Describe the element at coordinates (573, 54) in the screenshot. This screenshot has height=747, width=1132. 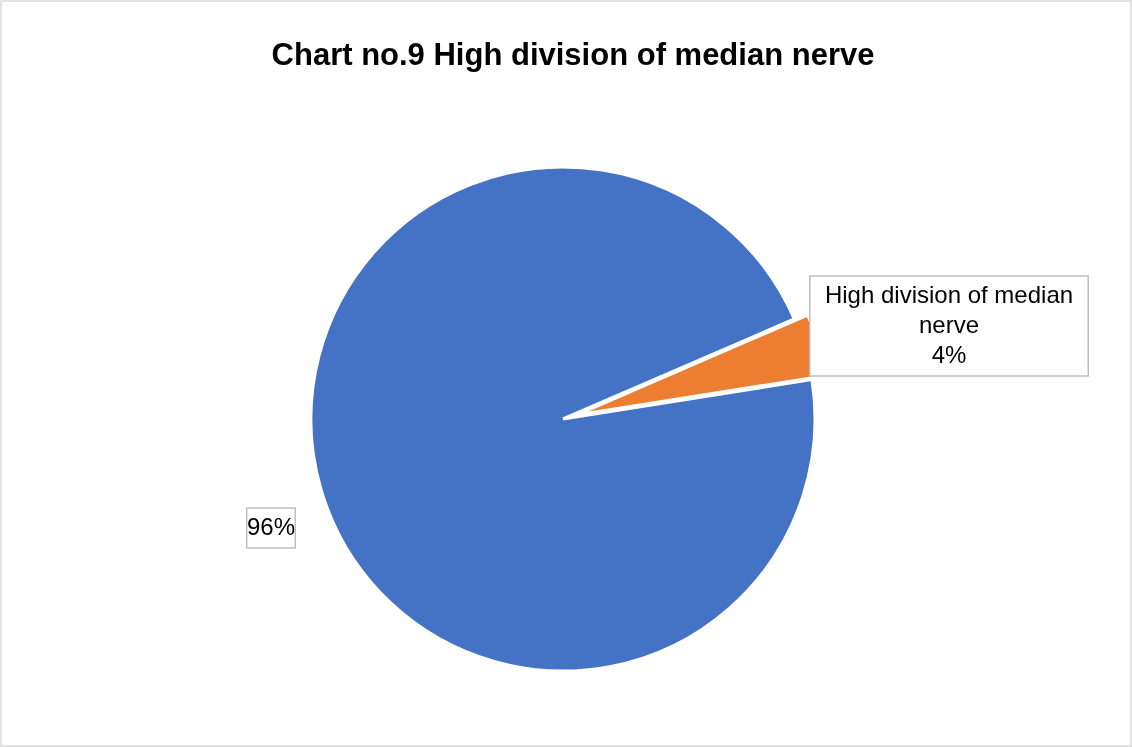
I see `chart-title: Chart no.9 High division of median nerve` at that location.